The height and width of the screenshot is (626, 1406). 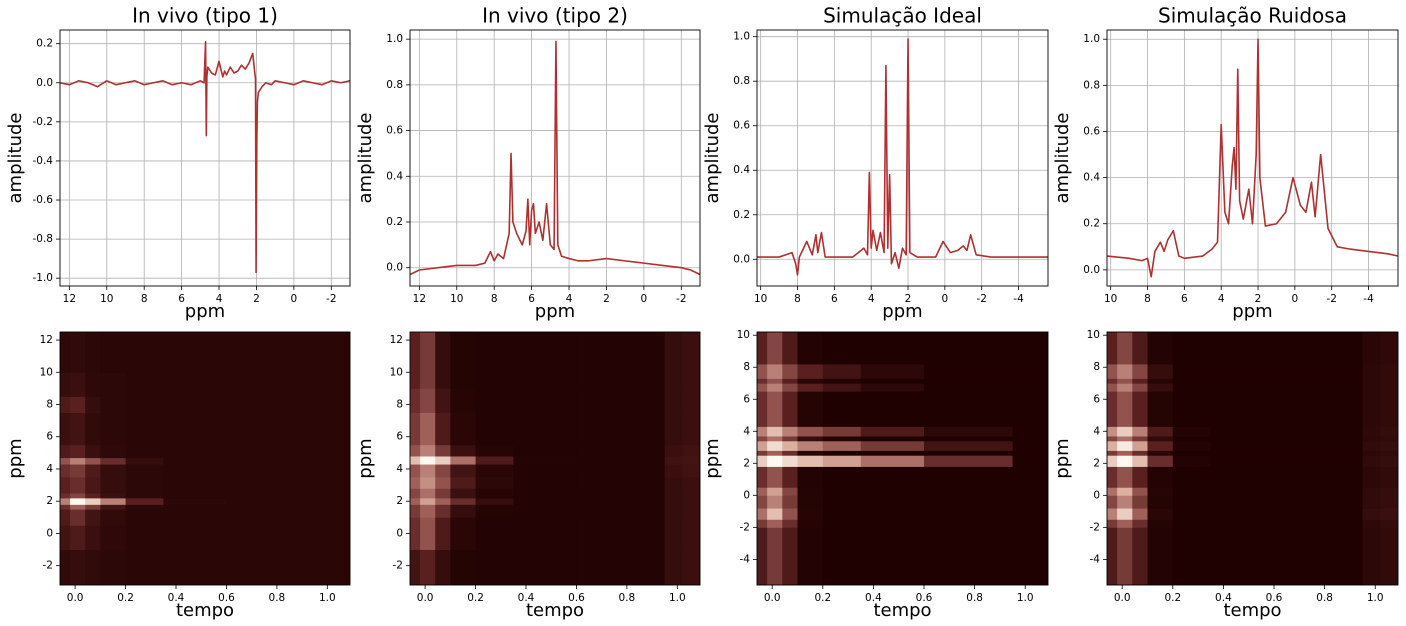 I want to click on x-tick-label: 0.6, so click(x=1274, y=598).